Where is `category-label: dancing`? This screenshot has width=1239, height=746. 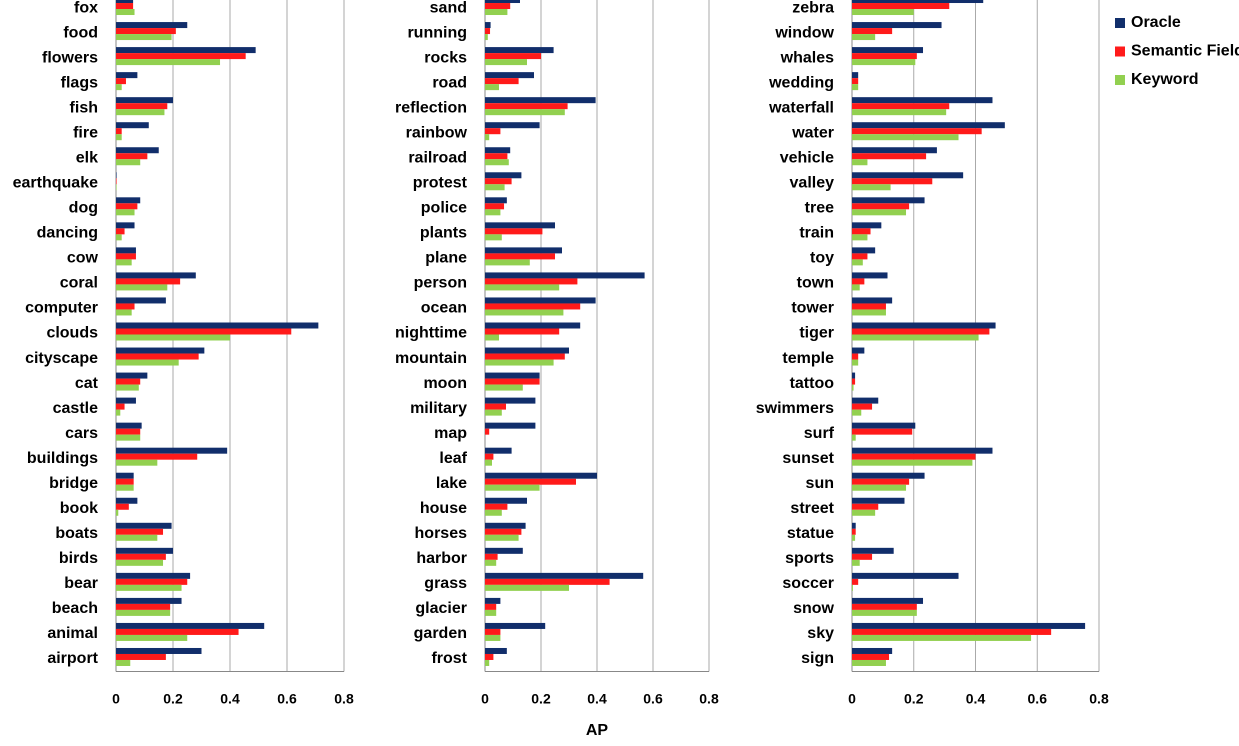
category-label: dancing is located at coordinates (67, 233).